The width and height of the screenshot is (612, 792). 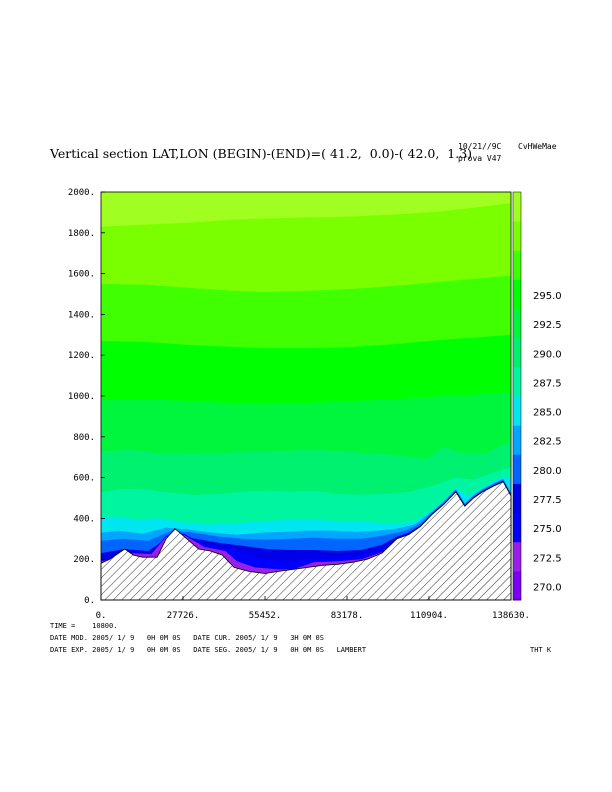 I want to click on y-tick-label: 400., so click(x=84, y=519).